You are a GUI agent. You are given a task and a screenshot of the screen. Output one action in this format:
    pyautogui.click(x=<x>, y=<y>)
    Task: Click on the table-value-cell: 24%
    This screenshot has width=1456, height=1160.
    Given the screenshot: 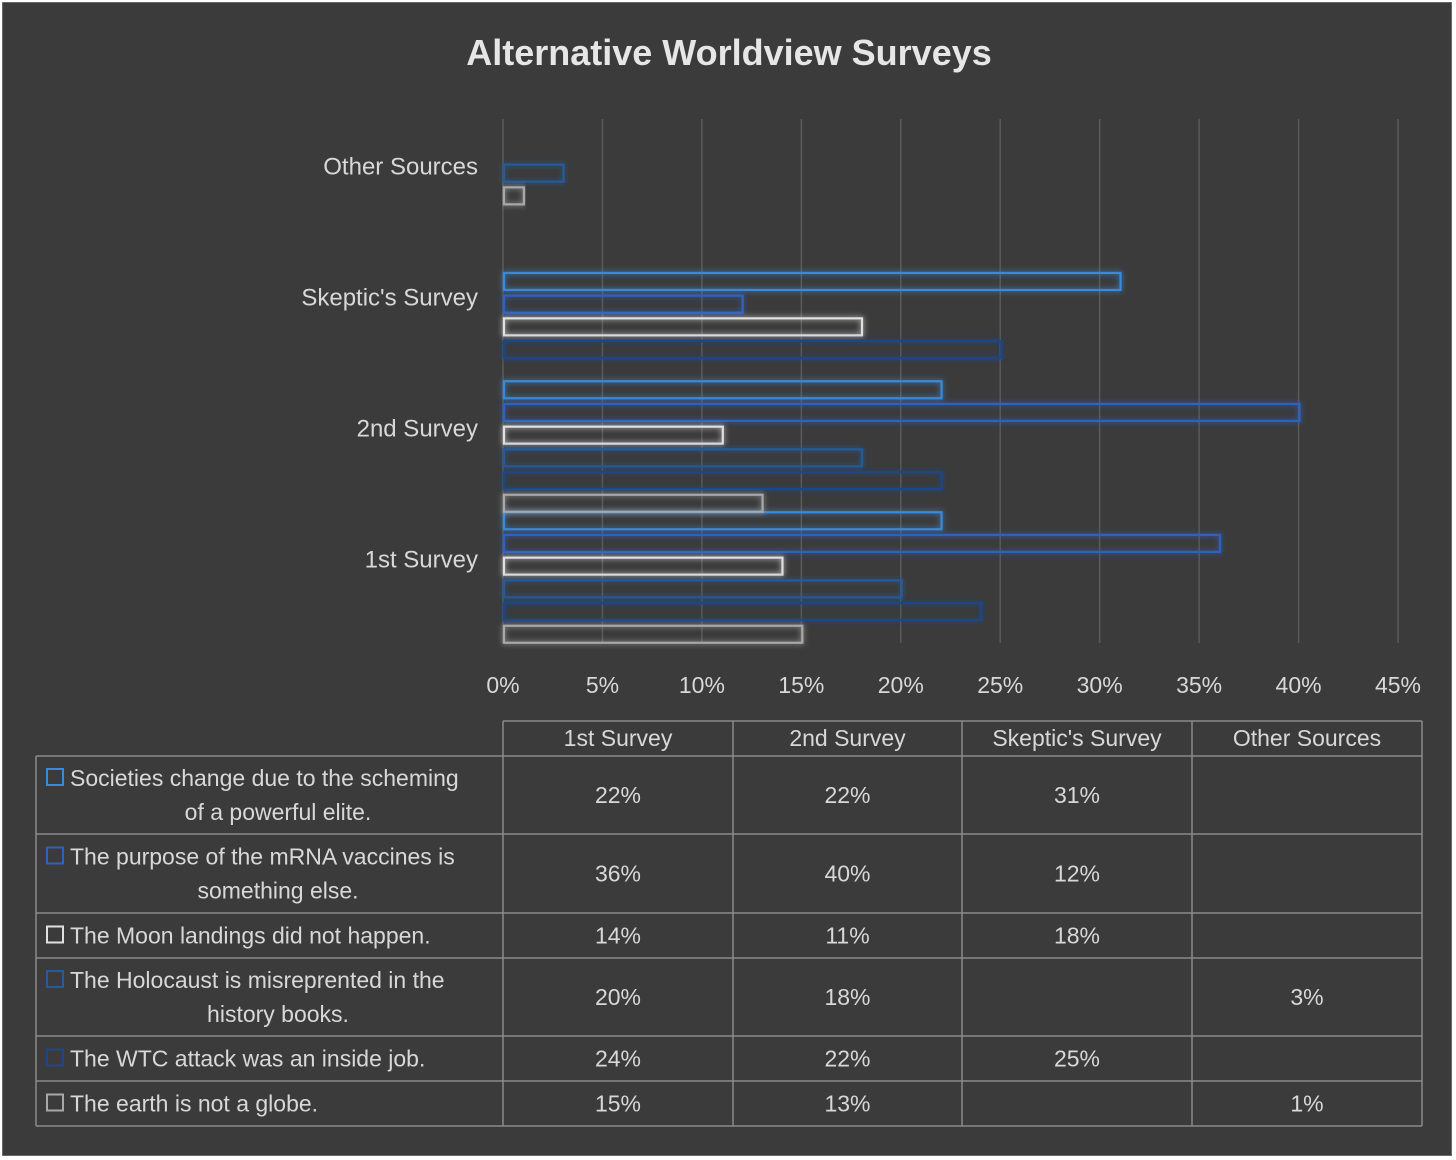 What is the action you would take?
    pyautogui.click(x=618, y=1059)
    